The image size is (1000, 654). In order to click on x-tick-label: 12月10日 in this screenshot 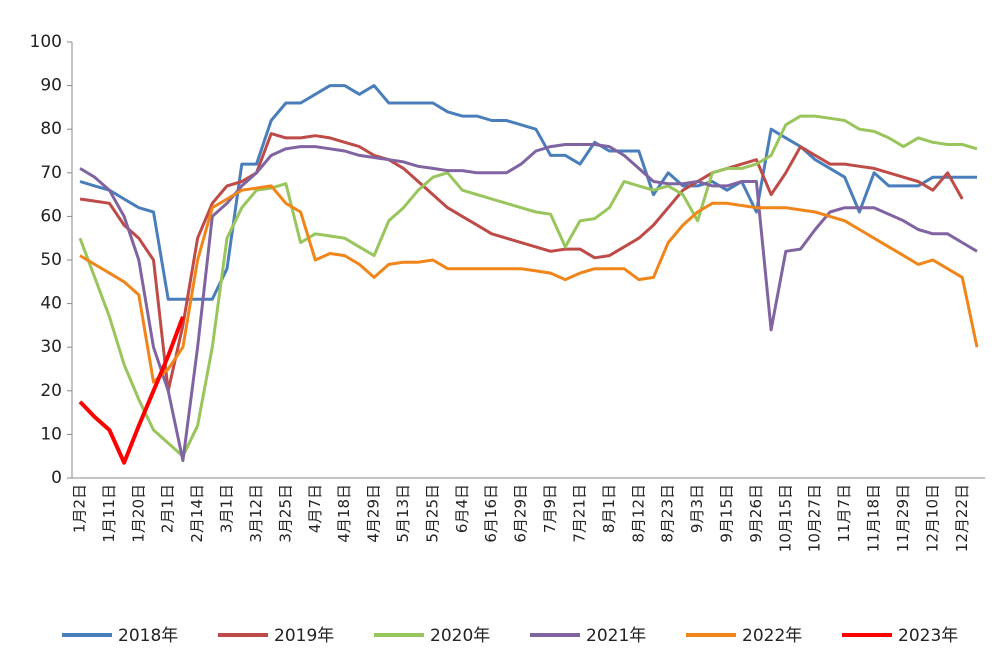, I will do `click(932, 518)`.